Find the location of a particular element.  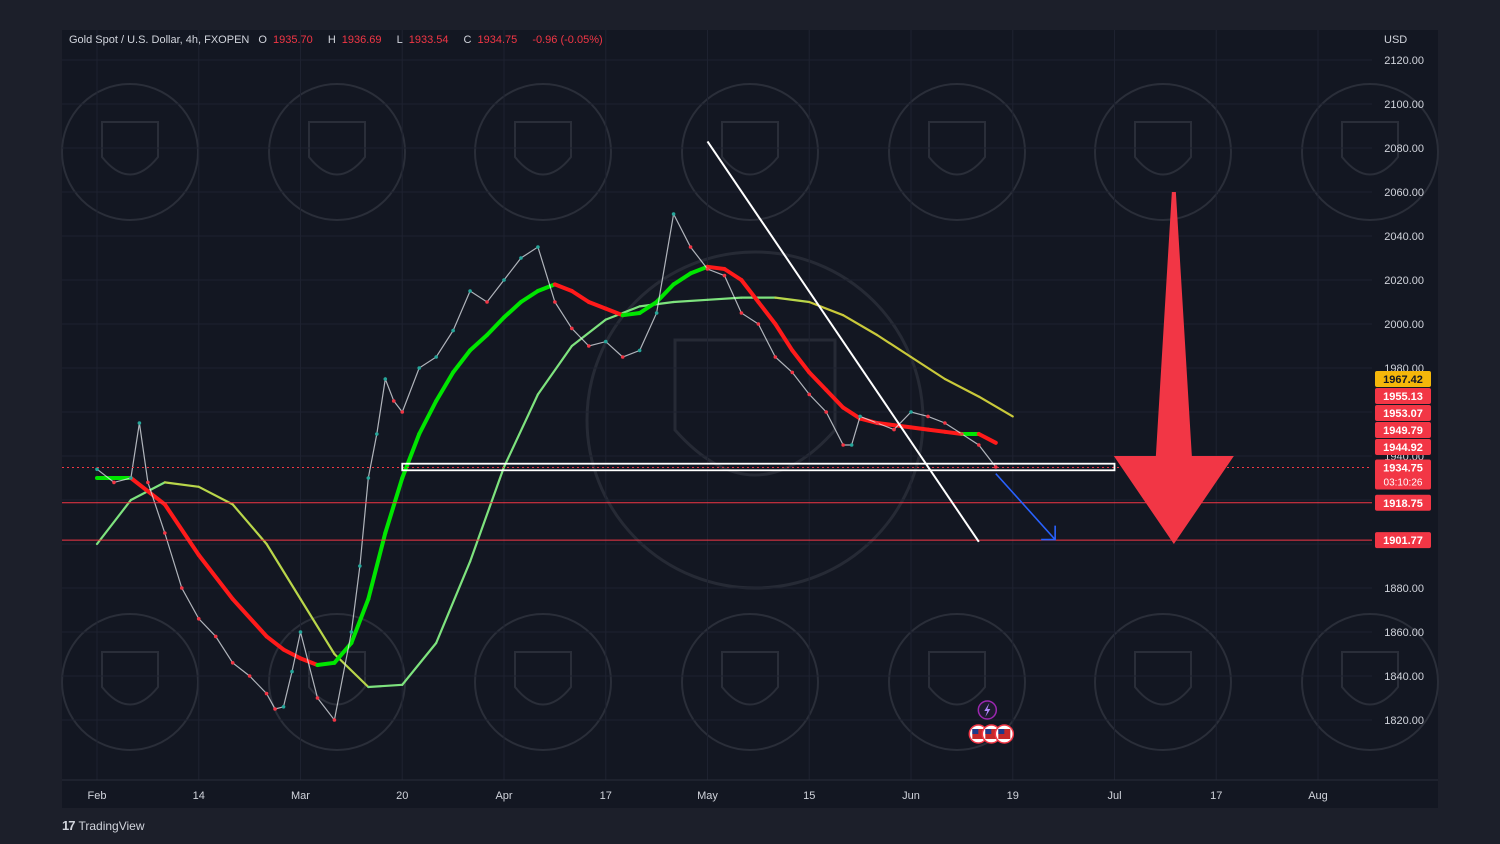

level-tag: 1934.75 03:10:26 is located at coordinates (1403, 474).